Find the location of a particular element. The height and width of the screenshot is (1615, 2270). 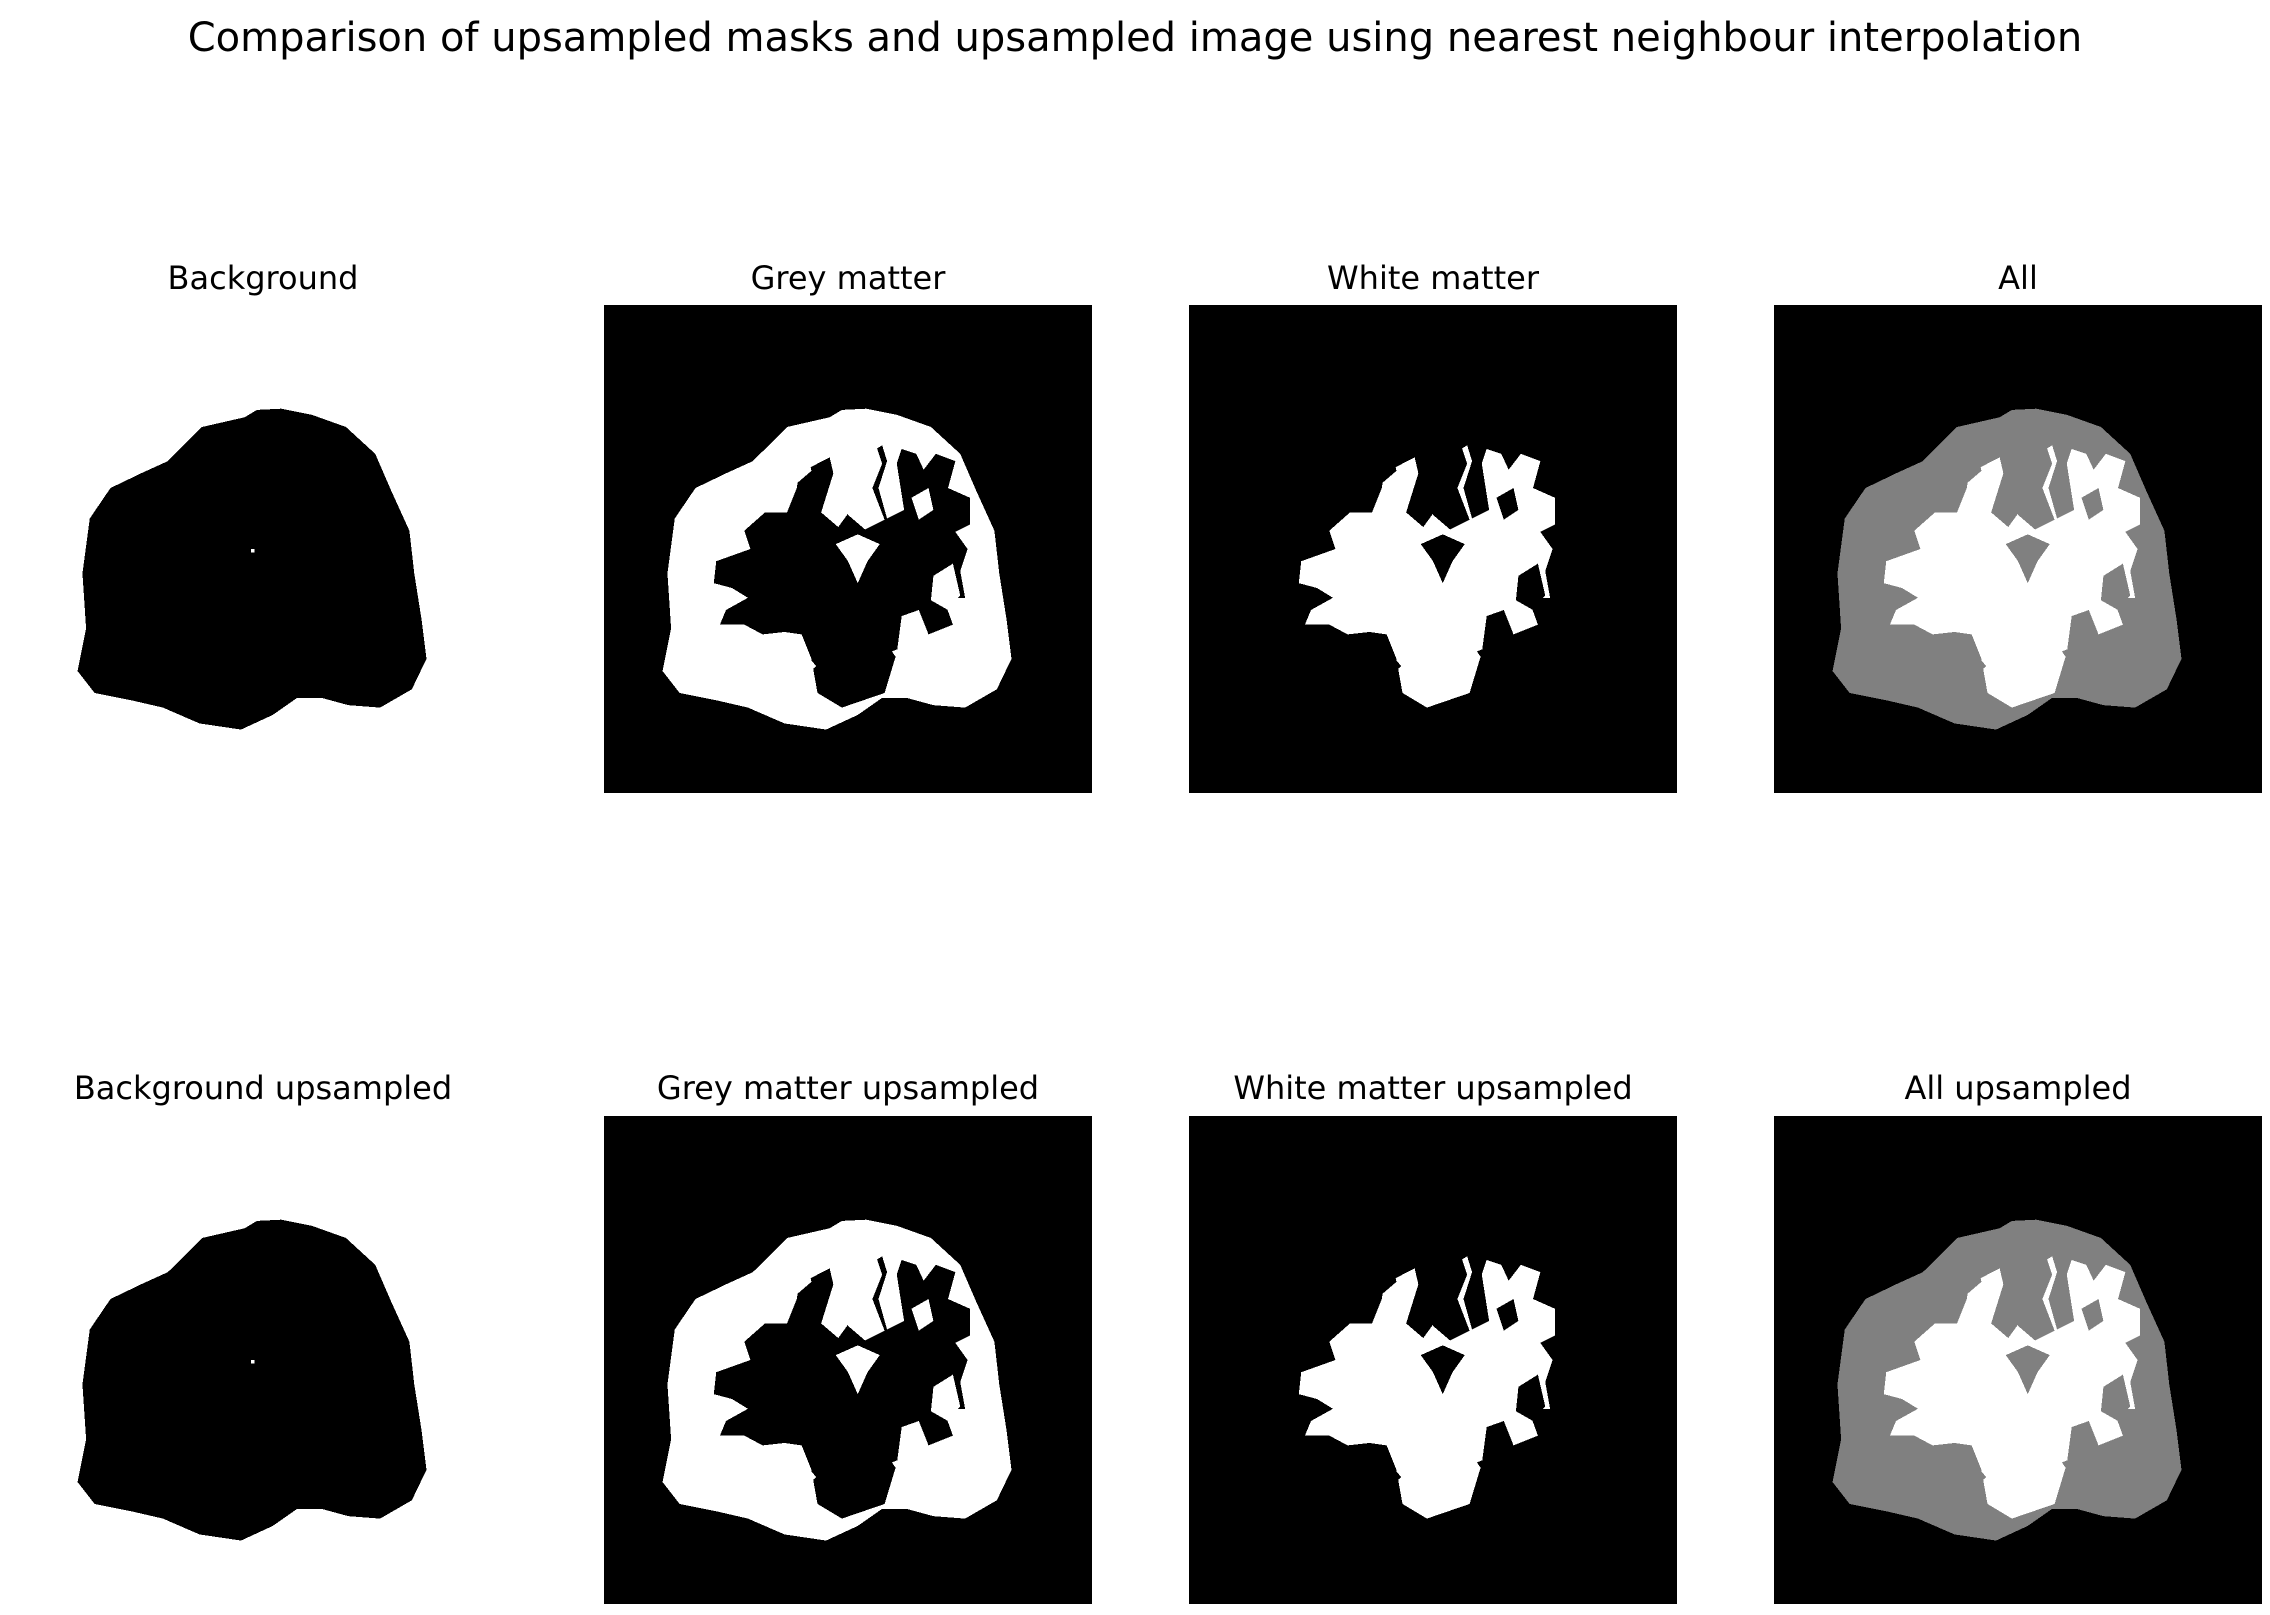

panel-white-matter is located at coordinates (1433, 549).